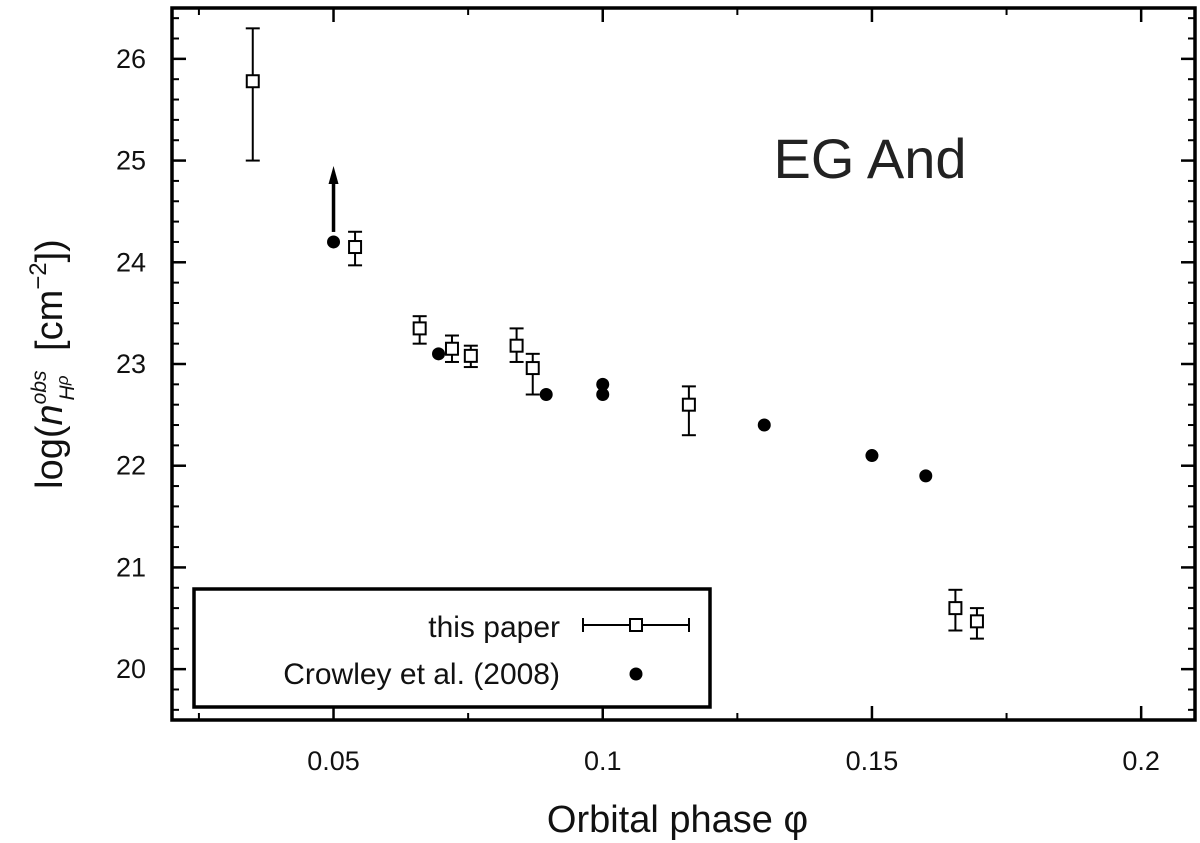 The width and height of the screenshot is (1200, 843). Describe the element at coordinates (131, 59) in the screenshot. I see `y-tick-label: 26` at that location.